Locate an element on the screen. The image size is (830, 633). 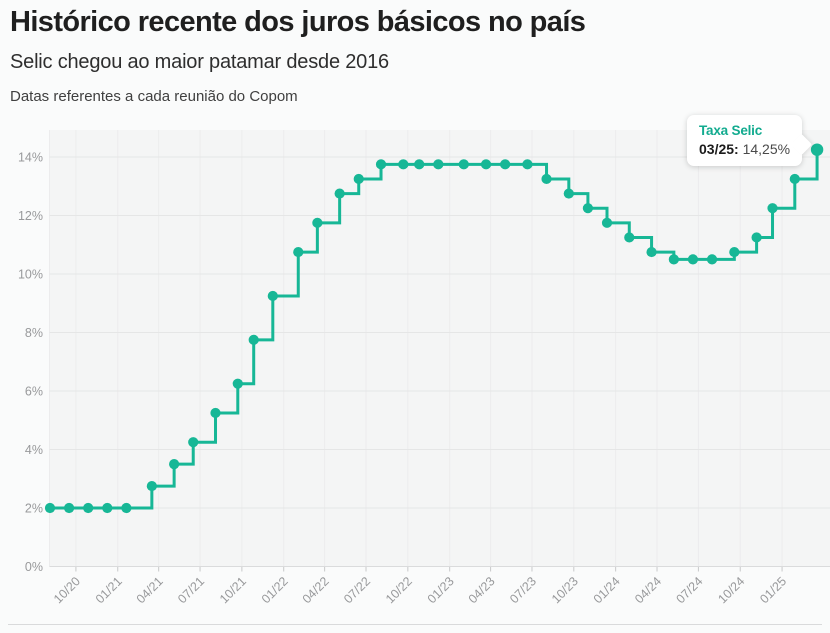
x-tick-label: 01/21 is located at coordinates (109, 590).